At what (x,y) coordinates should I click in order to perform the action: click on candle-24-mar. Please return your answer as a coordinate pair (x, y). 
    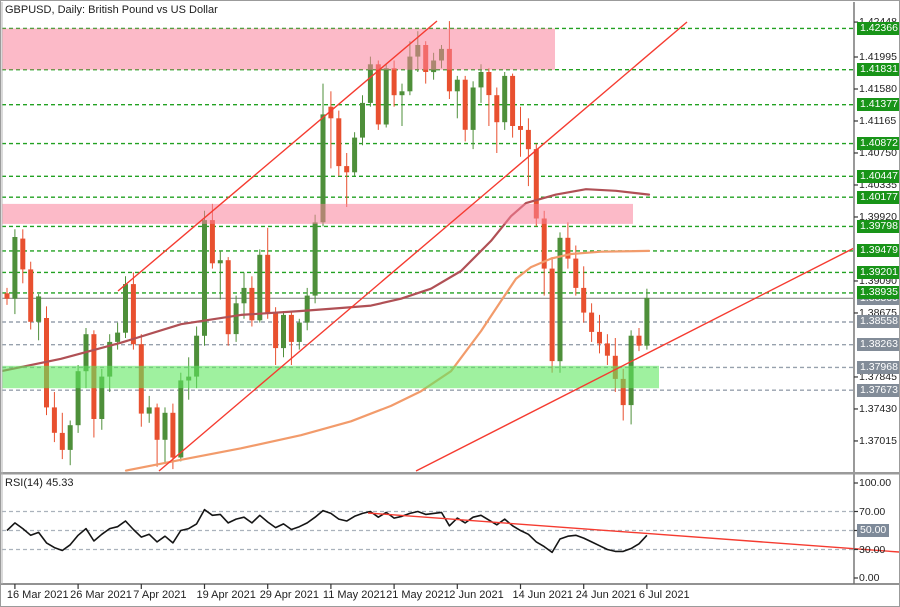
    Looking at the image, I should click on (62, 436).